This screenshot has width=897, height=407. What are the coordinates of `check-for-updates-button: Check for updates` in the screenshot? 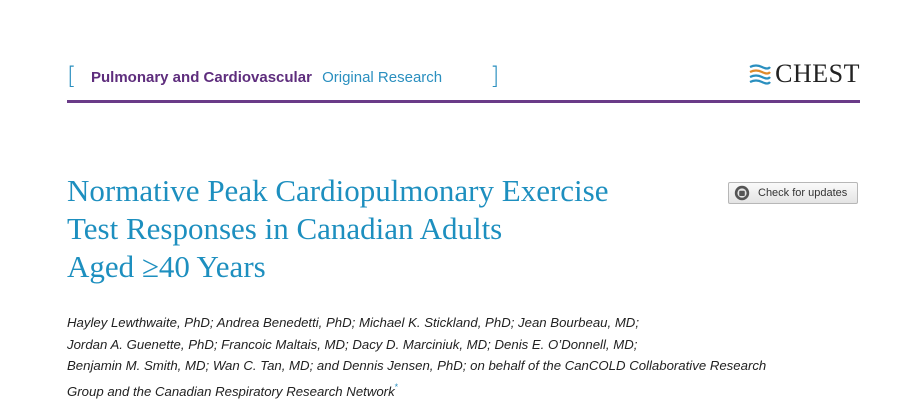 It's located at (793, 193).